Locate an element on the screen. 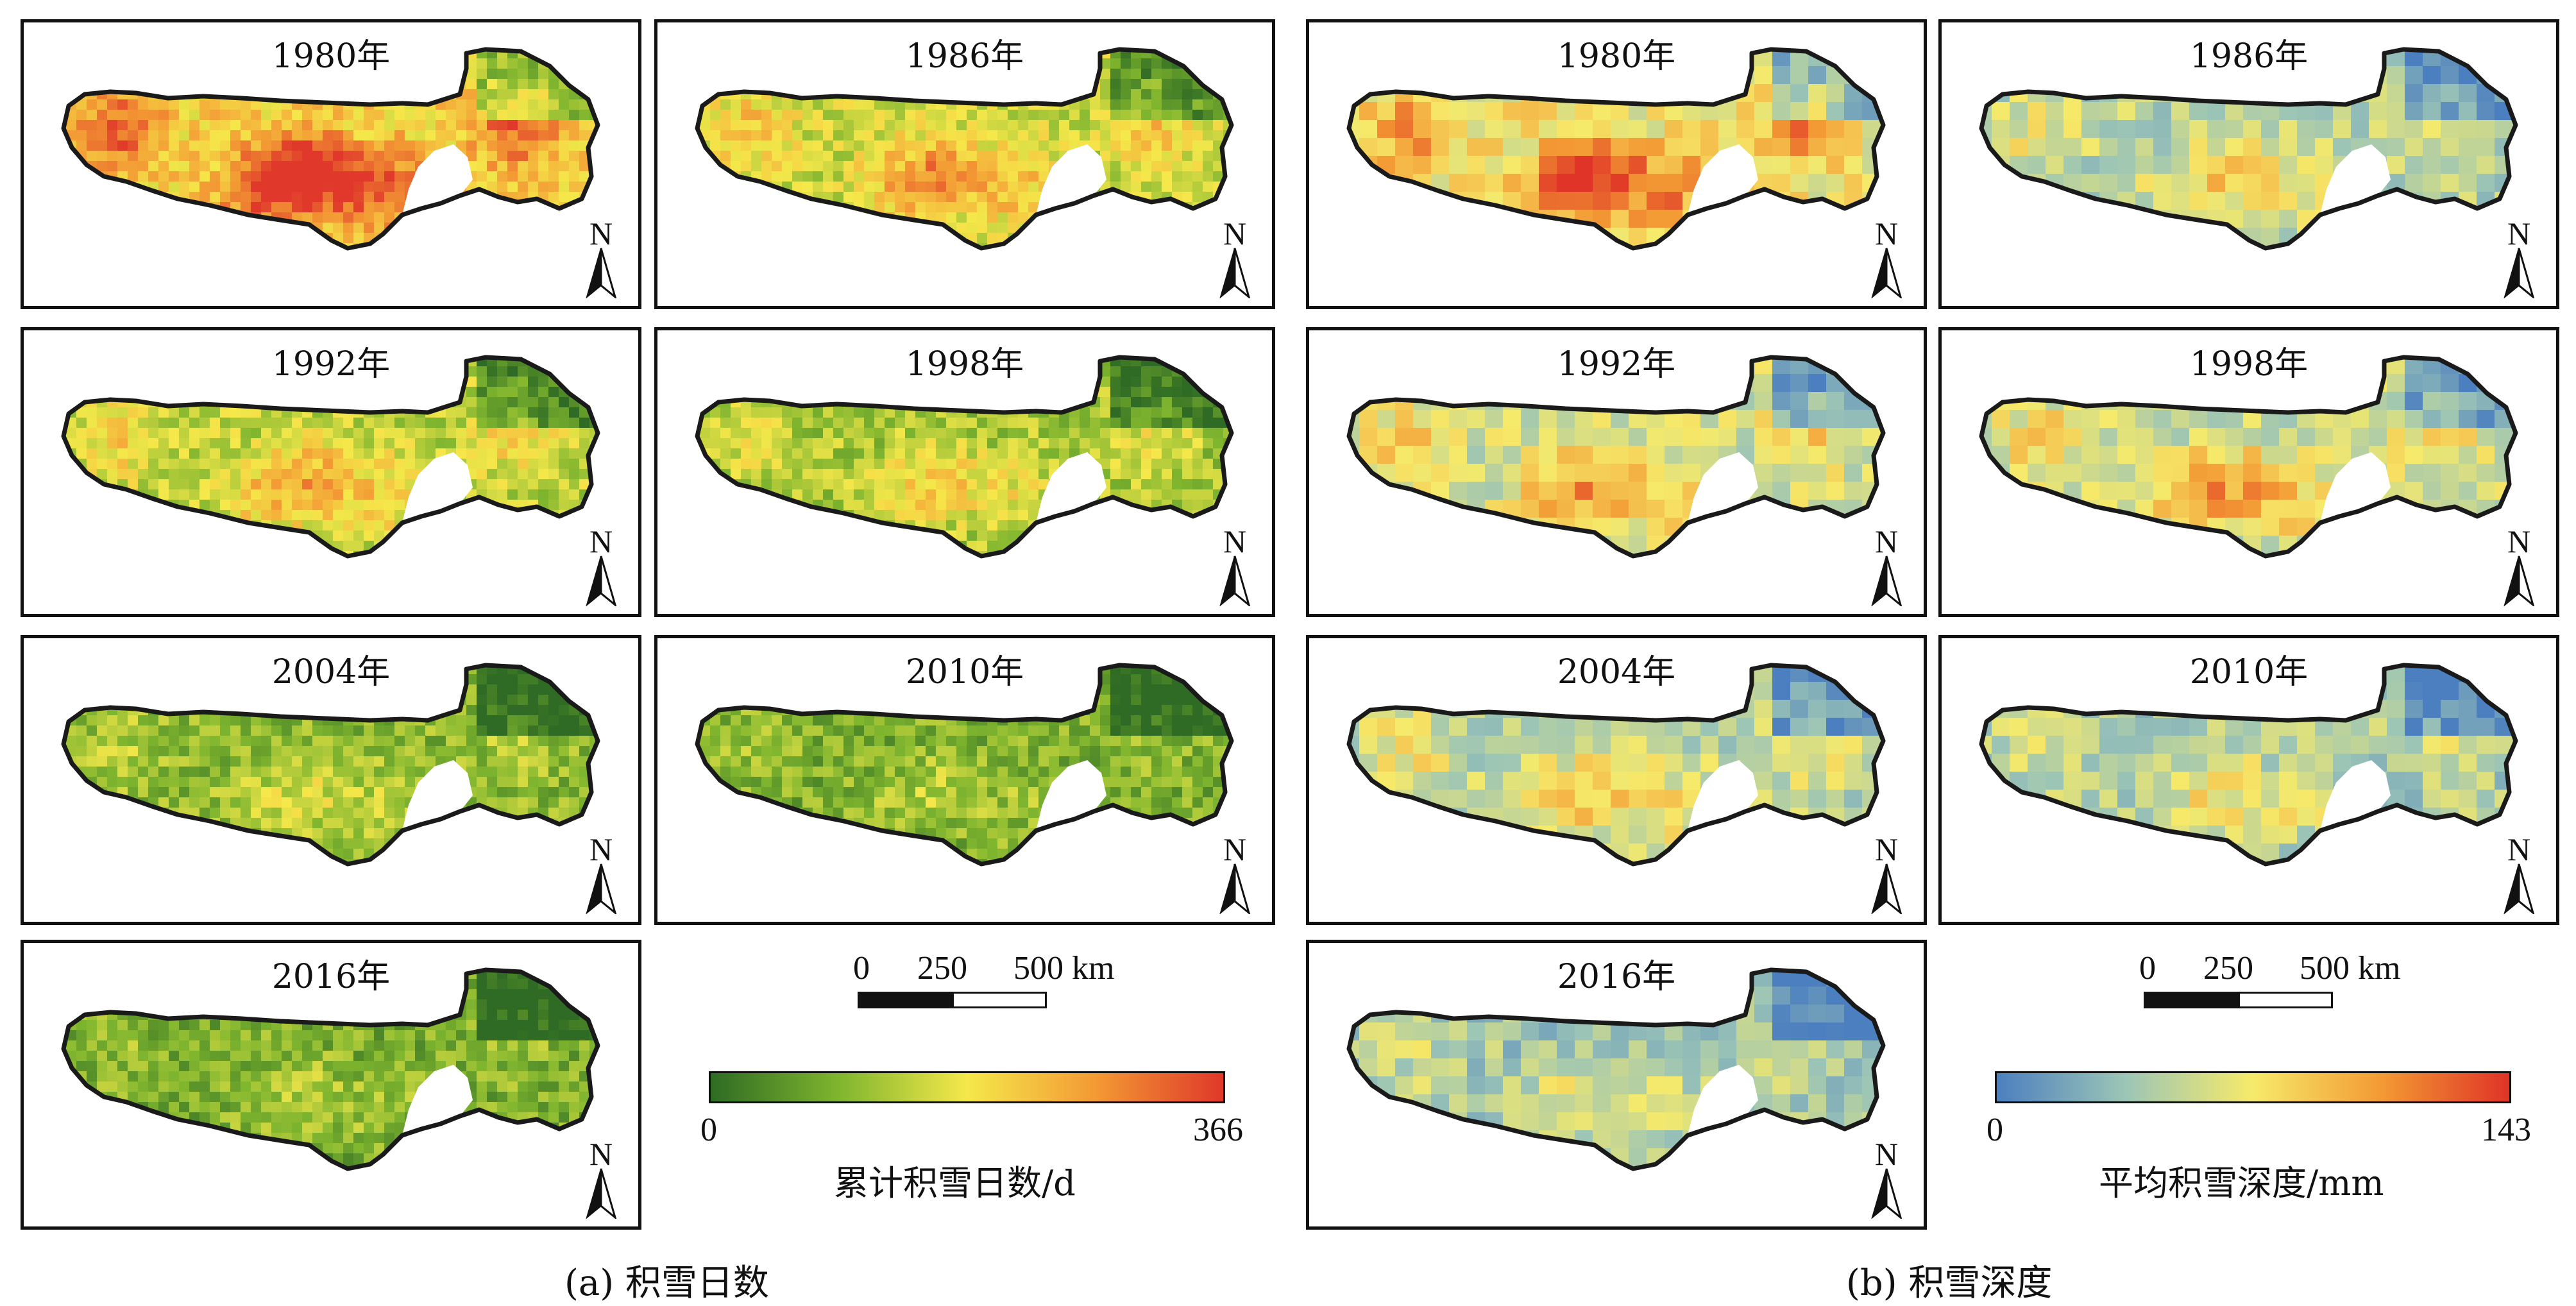 The width and height of the screenshot is (2576, 1306). map-panel-b-1992: 1992年 N is located at coordinates (1616, 472).